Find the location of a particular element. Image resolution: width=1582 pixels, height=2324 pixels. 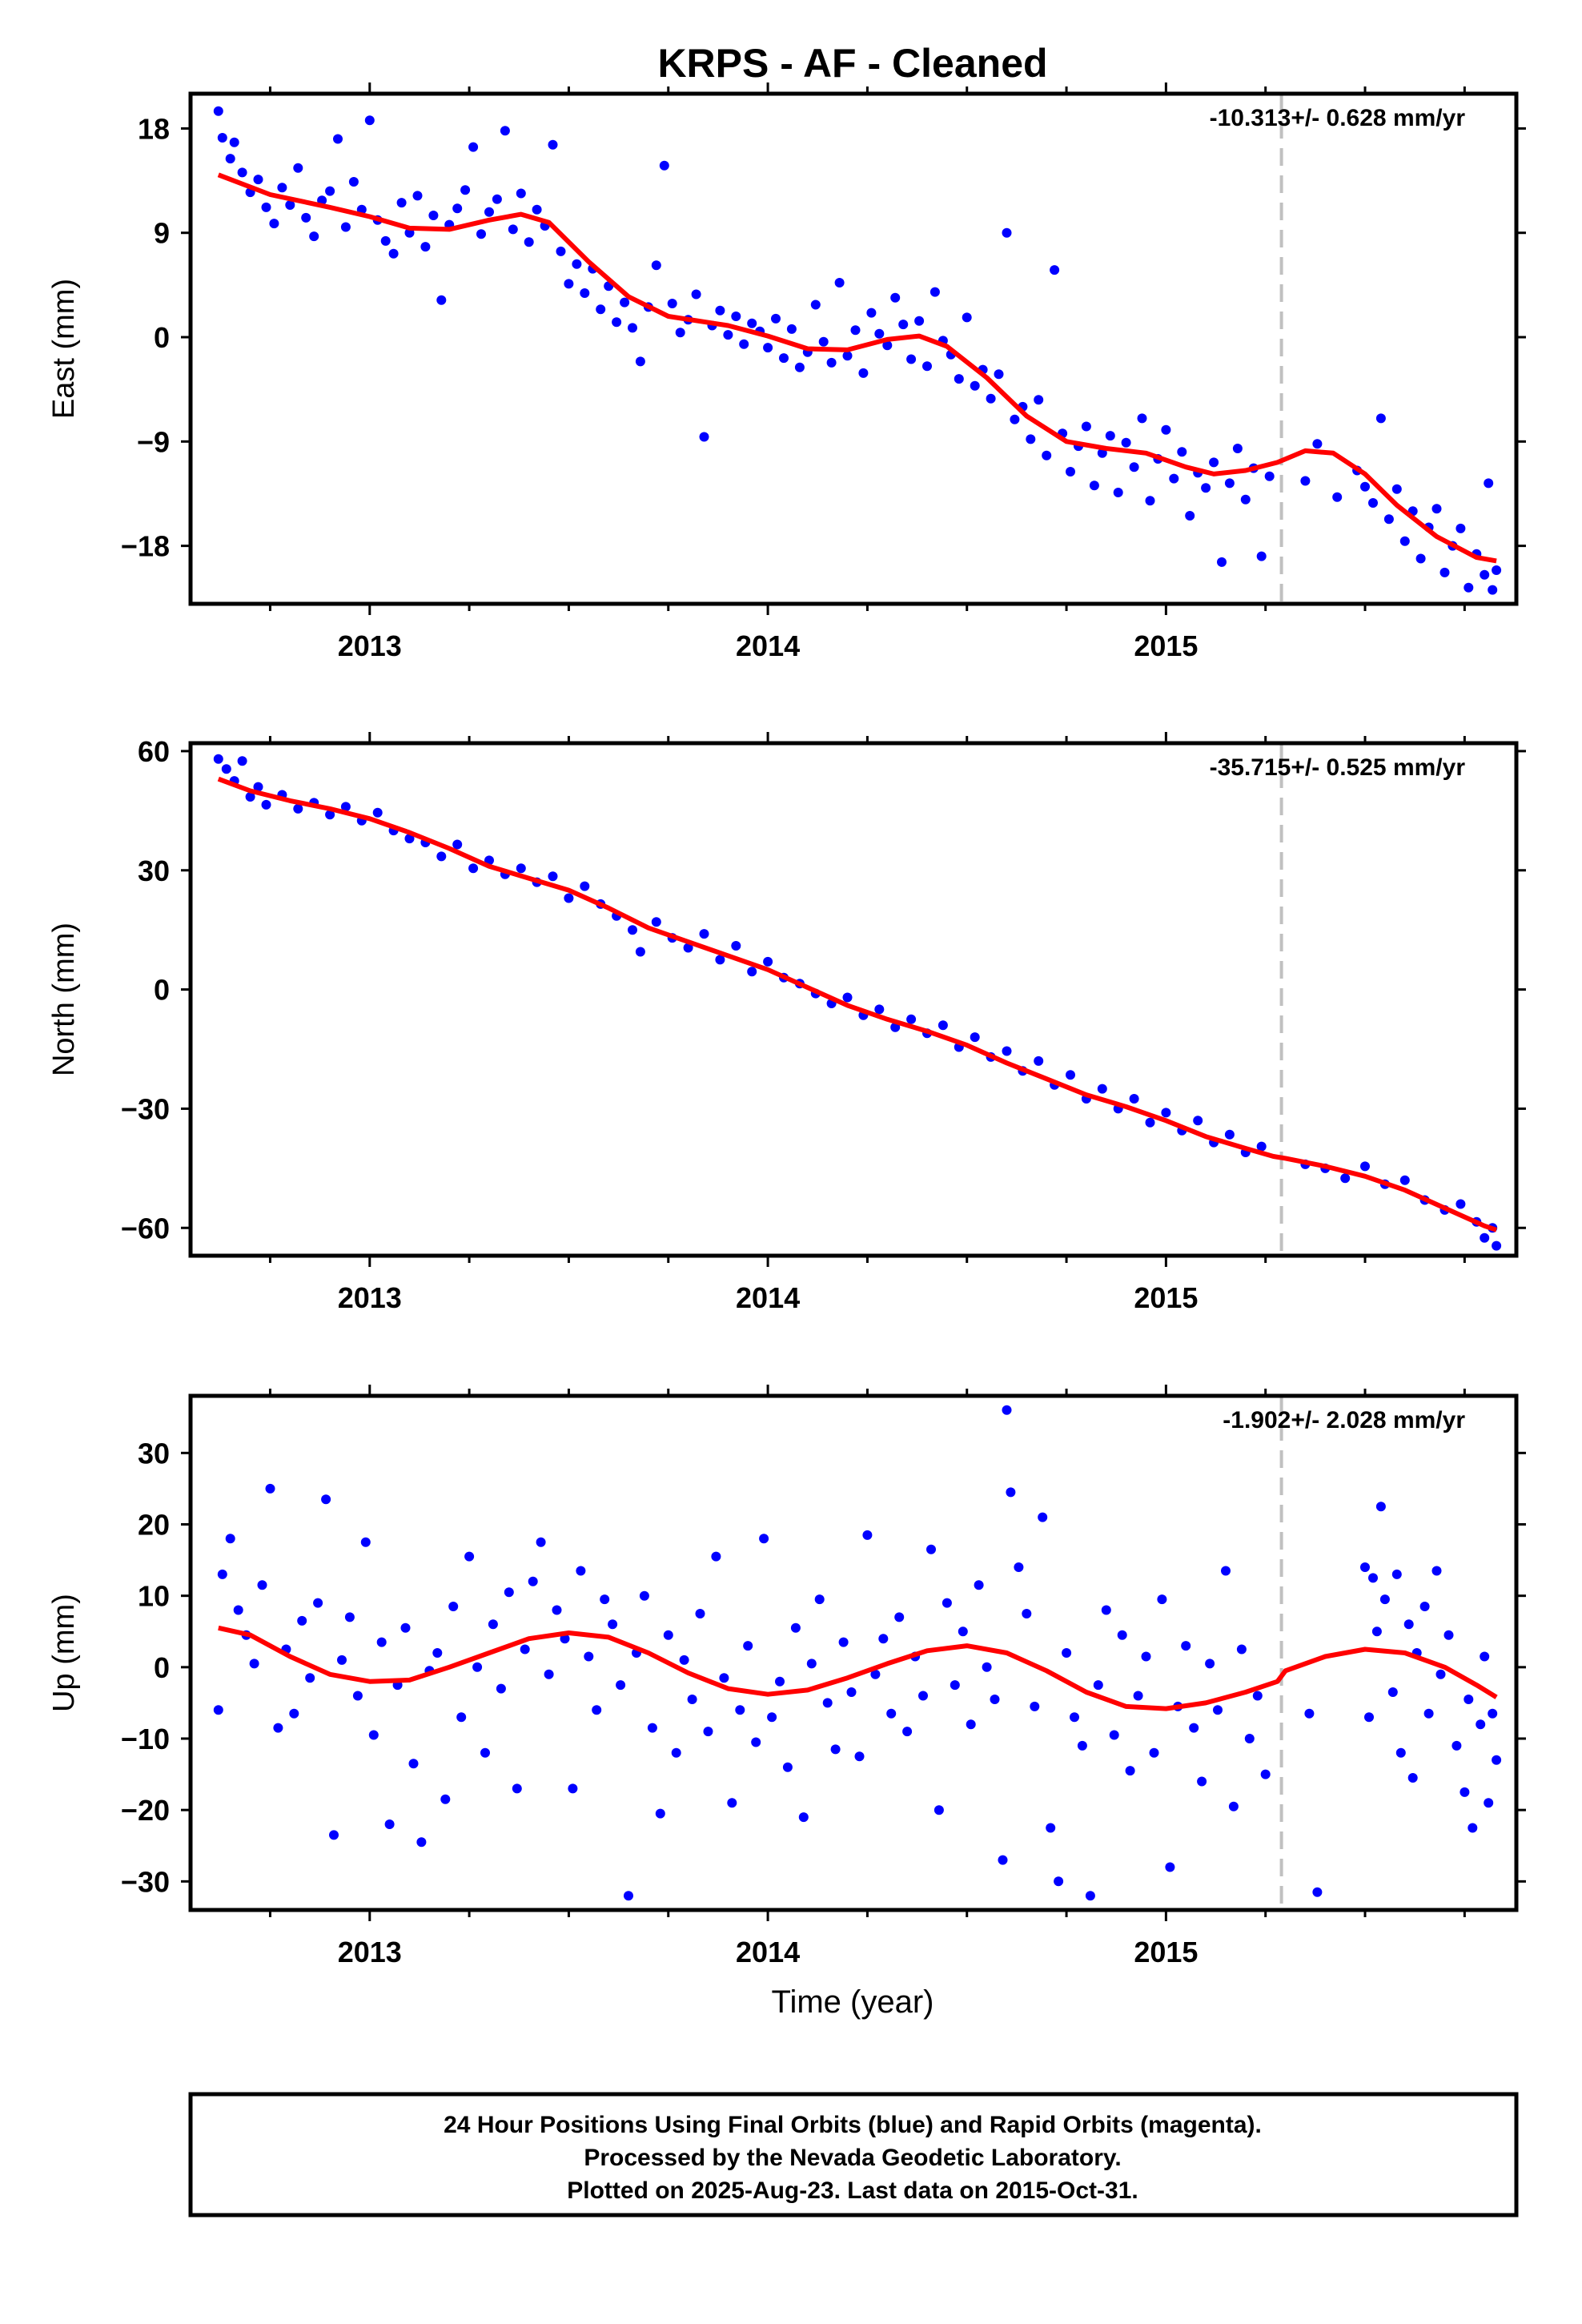

east-y-tick-label: −18 is located at coordinates (145, 546).